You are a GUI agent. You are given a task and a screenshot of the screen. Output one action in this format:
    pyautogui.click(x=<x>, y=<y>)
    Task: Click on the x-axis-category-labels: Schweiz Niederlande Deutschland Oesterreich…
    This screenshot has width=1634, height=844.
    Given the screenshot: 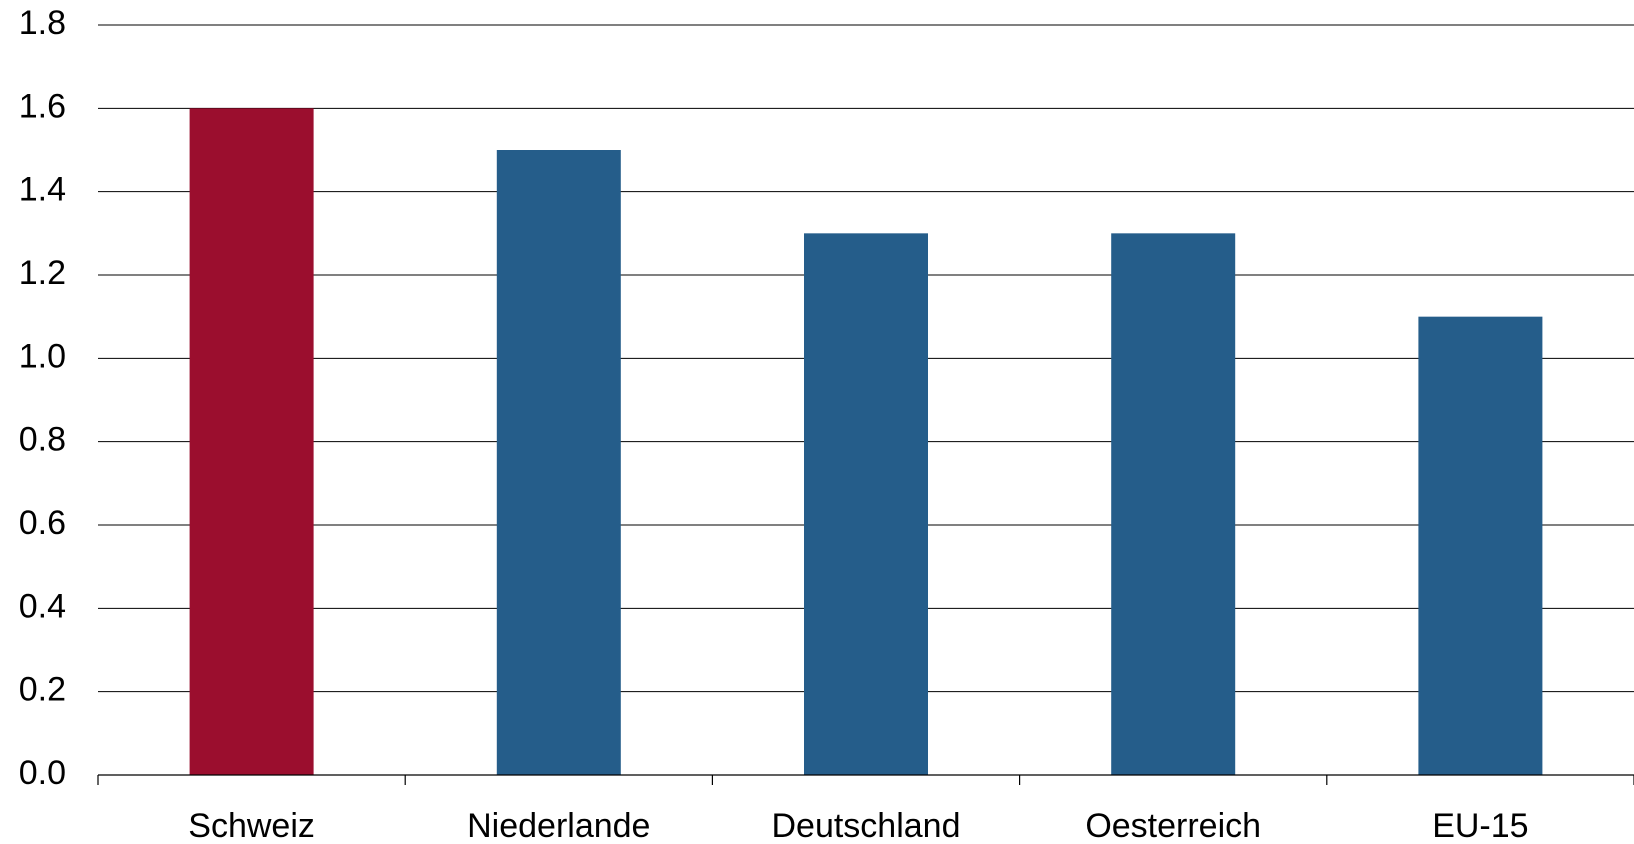 What is the action you would take?
    pyautogui.click(x=858, y=825)
    